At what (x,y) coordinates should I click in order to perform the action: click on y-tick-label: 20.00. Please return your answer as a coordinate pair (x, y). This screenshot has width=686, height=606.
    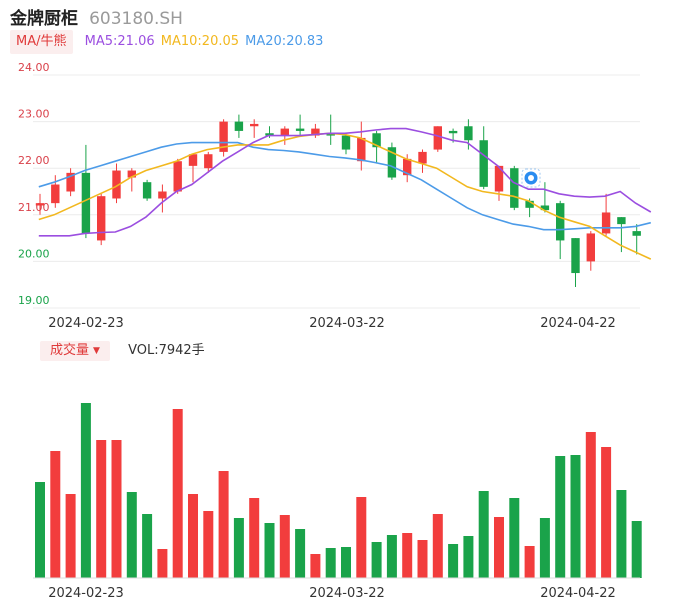
    Looking at the image, I should click on (34, 253).